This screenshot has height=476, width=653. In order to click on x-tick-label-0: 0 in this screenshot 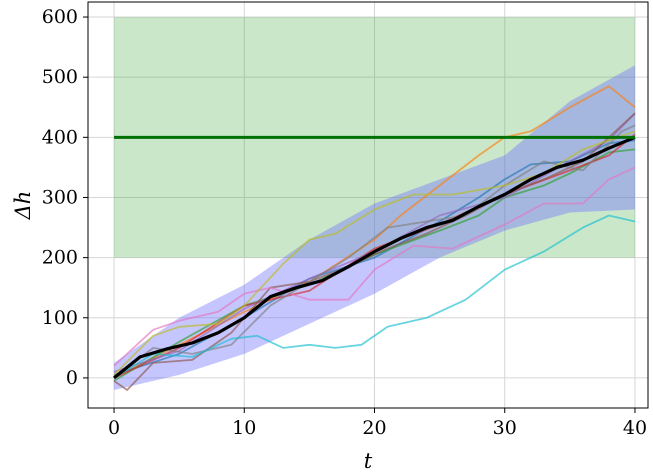, I will do `click(114, 428)`.